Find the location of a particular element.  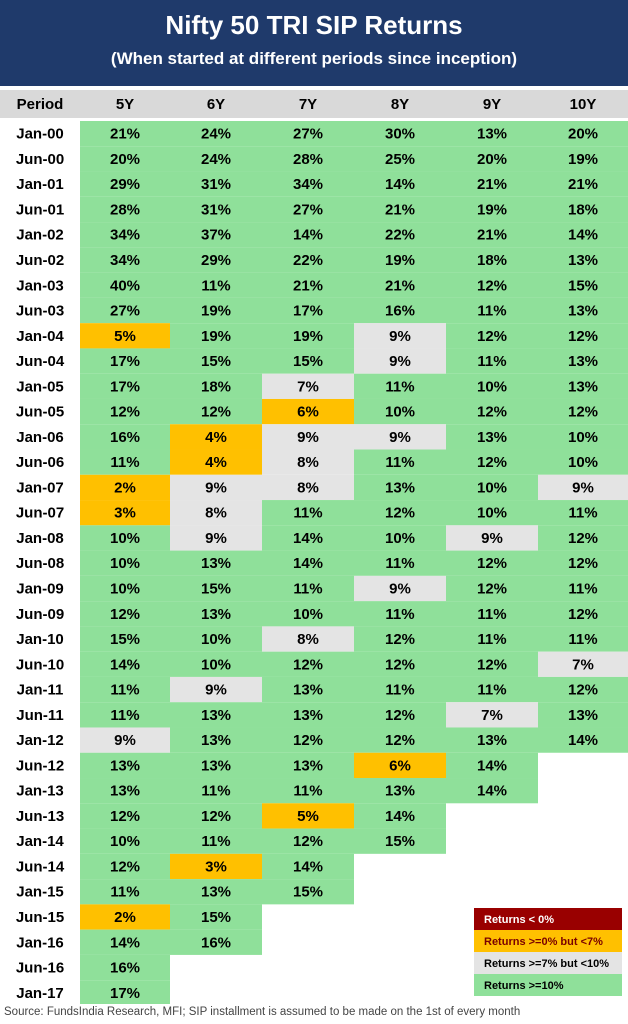

cell-value: 11% is located at coordinates (582, 588).